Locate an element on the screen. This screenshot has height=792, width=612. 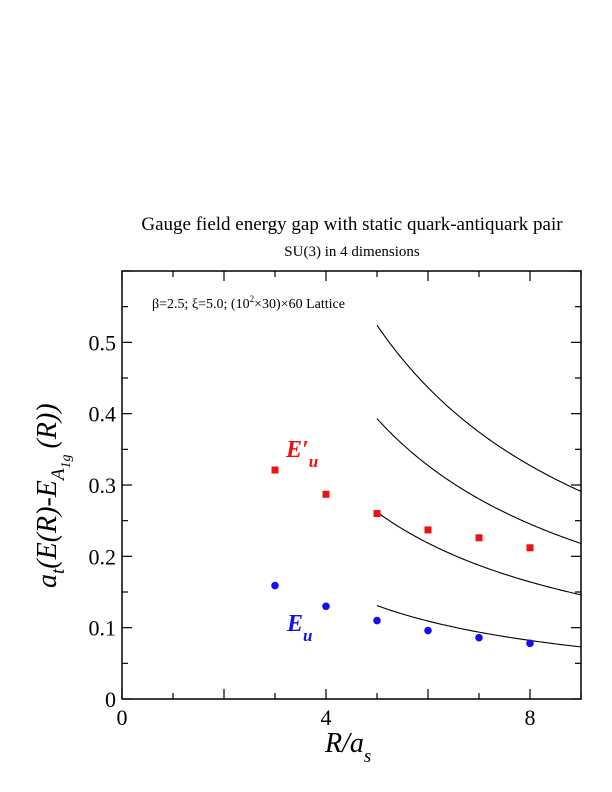
x-axis-label: R/as is located at coordinates (347, 747).